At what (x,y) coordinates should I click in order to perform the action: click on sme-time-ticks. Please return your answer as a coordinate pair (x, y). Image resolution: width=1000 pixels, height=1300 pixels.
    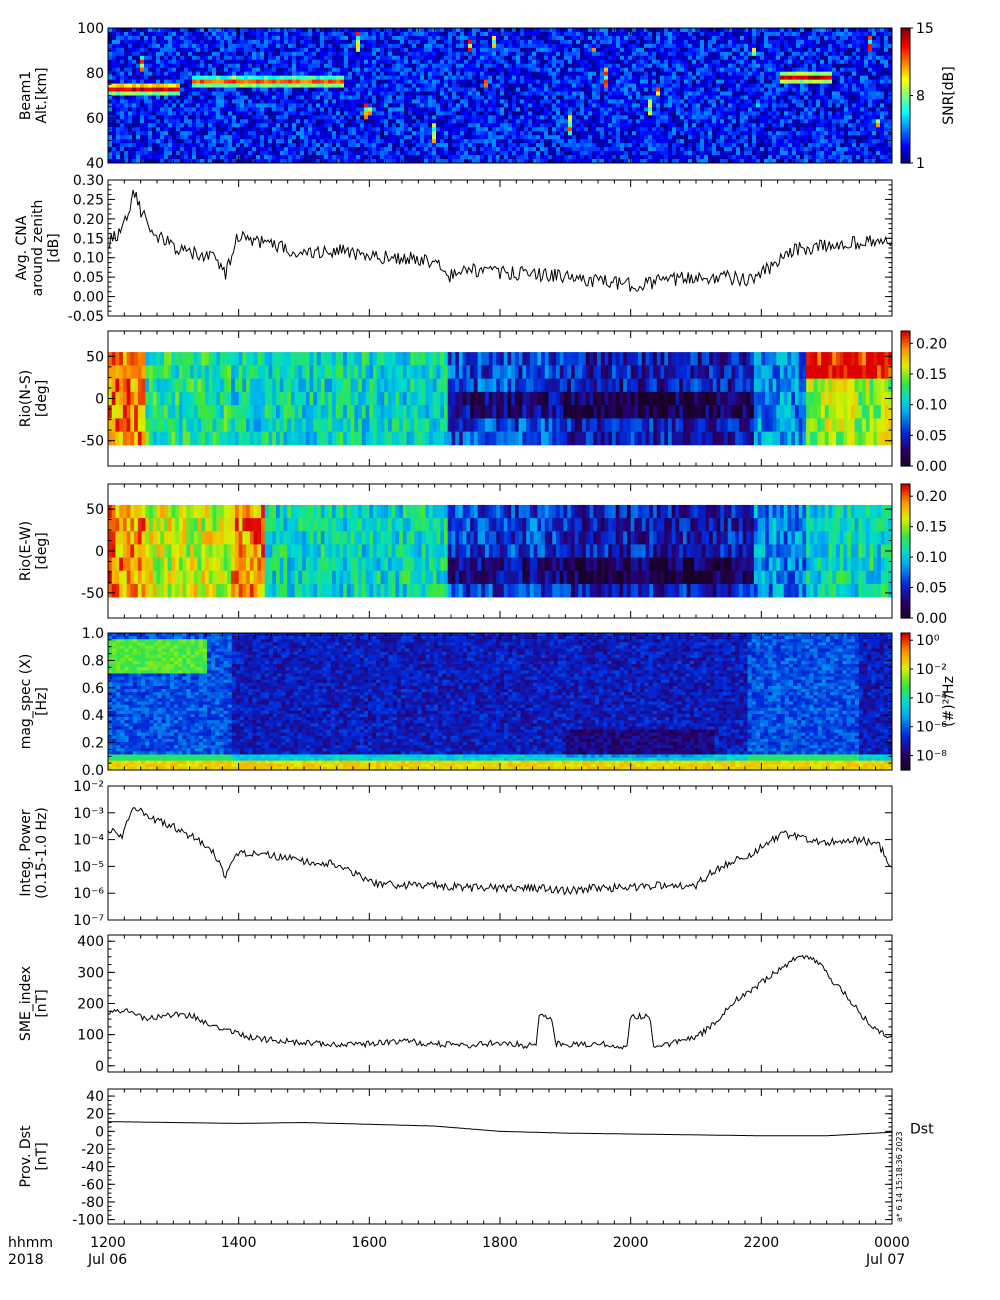
    Looking at the image, I should click on (500, 1003).